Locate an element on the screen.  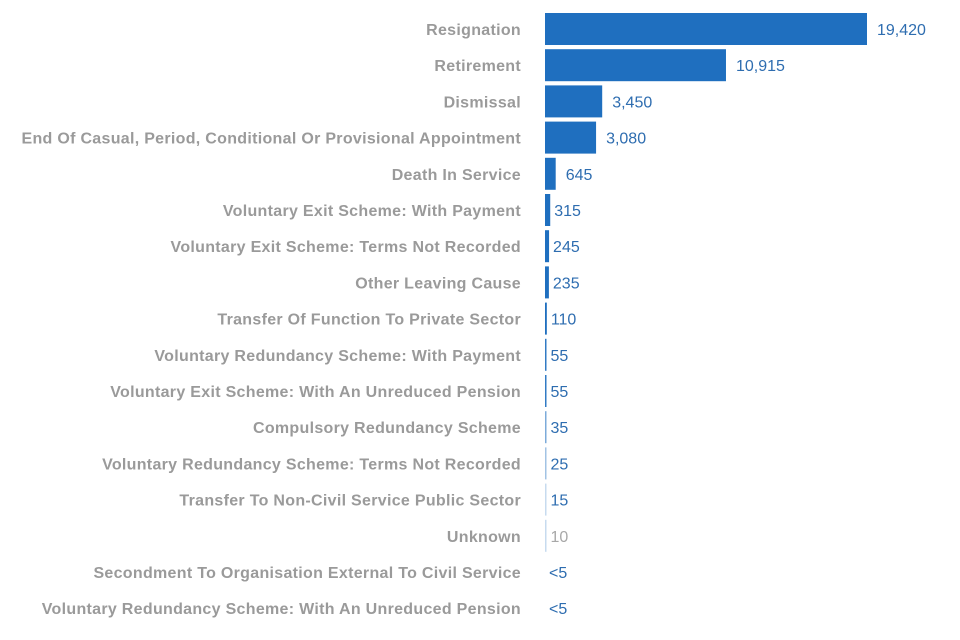
category-label: Compulsory Redundancy Scheme is located at coordinates (387, 428).